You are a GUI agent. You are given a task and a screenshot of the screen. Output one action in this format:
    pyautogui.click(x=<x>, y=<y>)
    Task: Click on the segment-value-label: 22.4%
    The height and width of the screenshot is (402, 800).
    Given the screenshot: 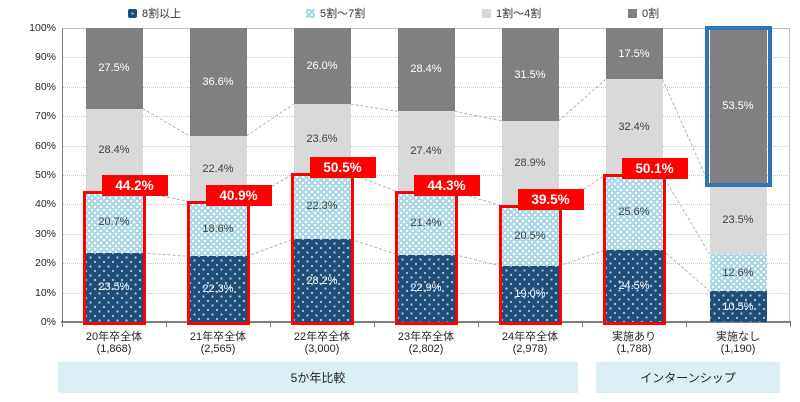 What is the action you would take?
    pyautogui.click(x=218, y=168)
    